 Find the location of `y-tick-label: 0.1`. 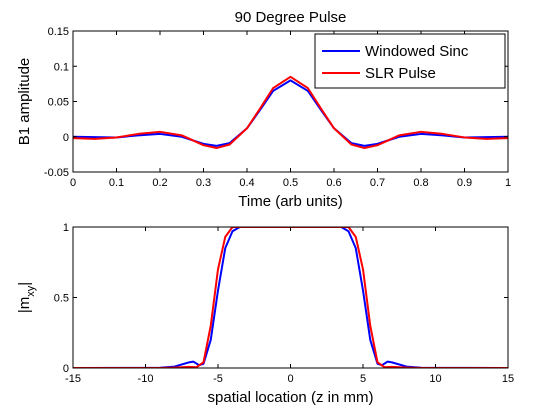

y-tick-label: 0.1 is located at coordinates (61, 67).